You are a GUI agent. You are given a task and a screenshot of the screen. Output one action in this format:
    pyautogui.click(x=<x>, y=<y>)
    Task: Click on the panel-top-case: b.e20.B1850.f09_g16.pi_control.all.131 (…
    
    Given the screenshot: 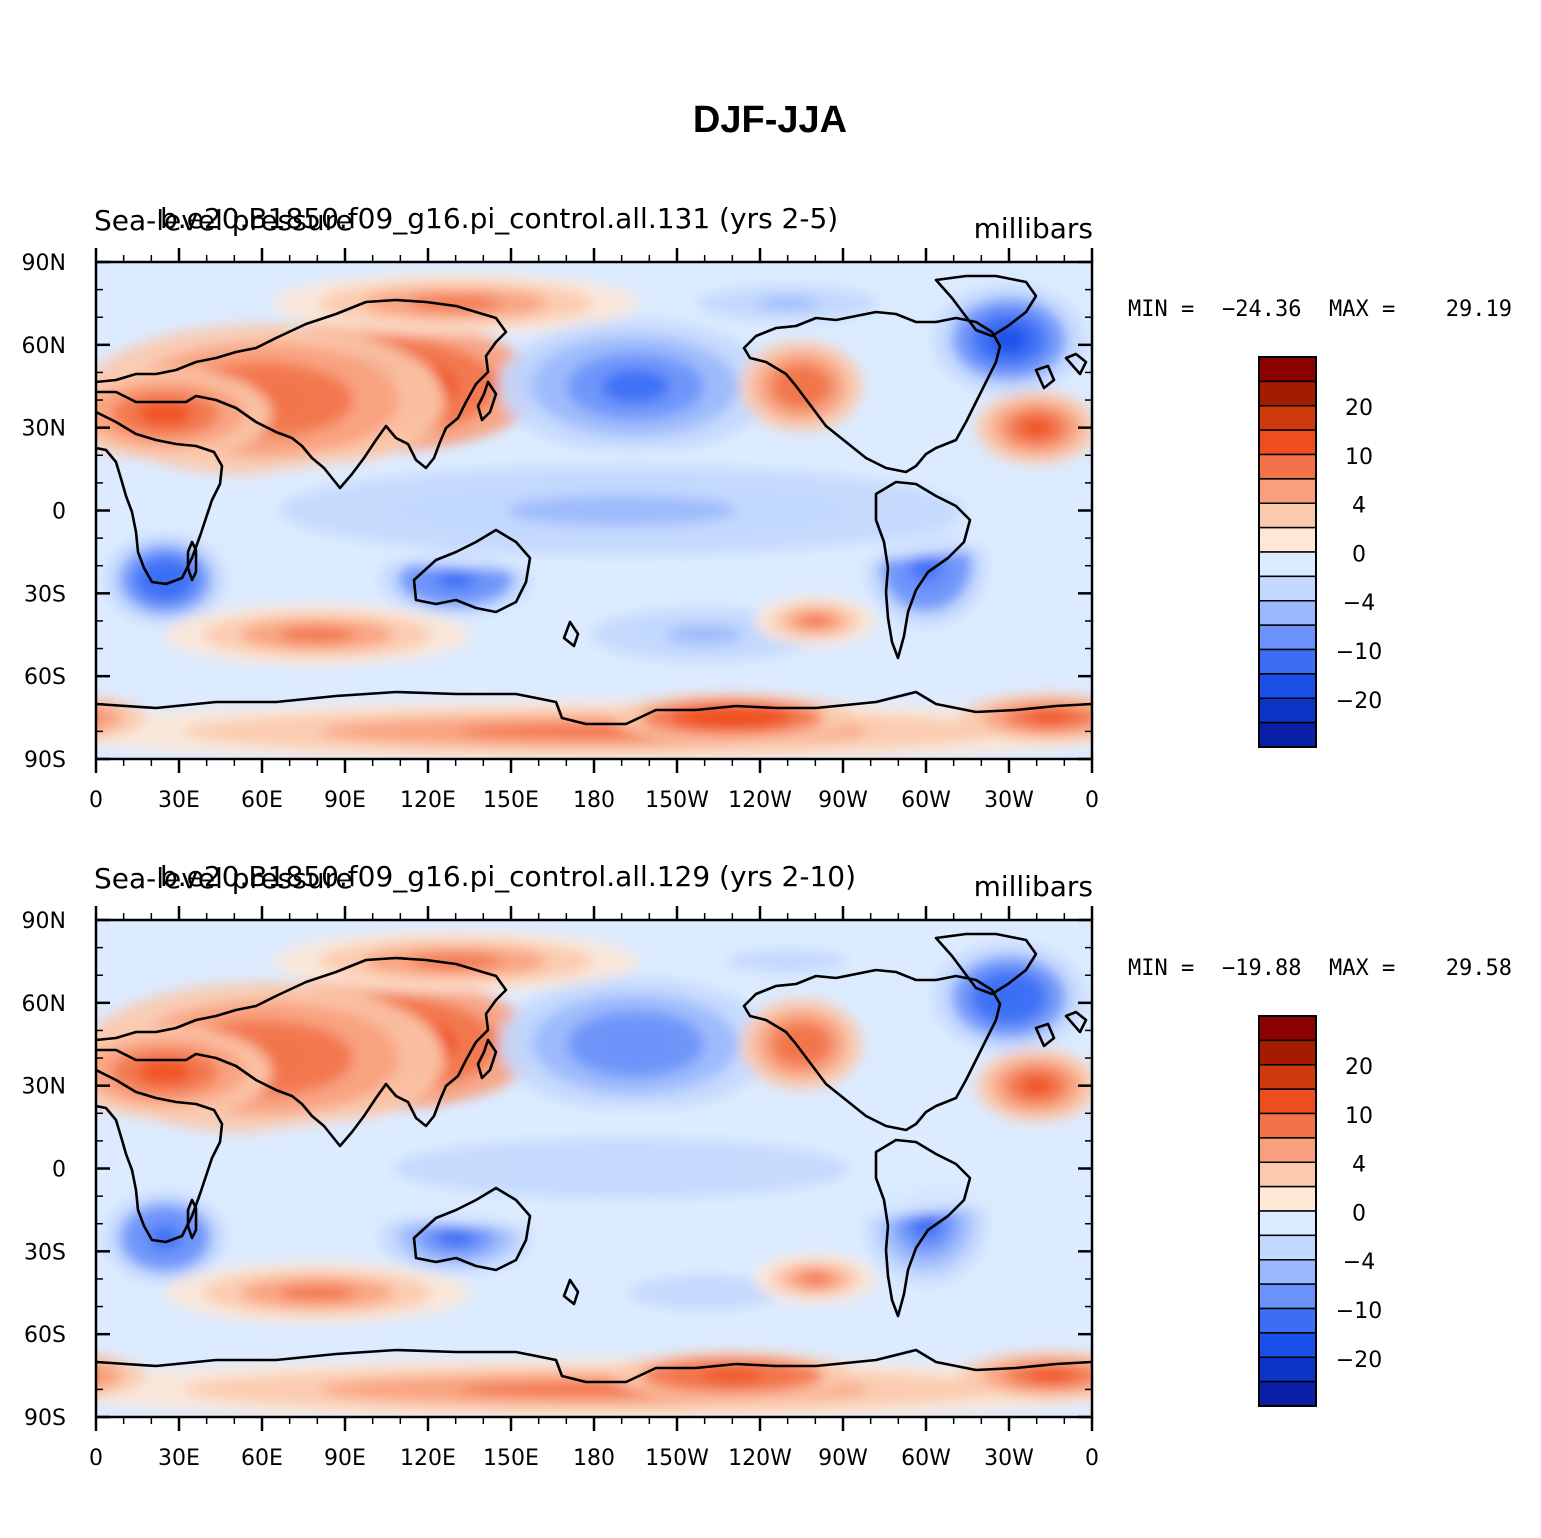 What is the action you would take?
    pyautogui.click(x=499, y=218)
    